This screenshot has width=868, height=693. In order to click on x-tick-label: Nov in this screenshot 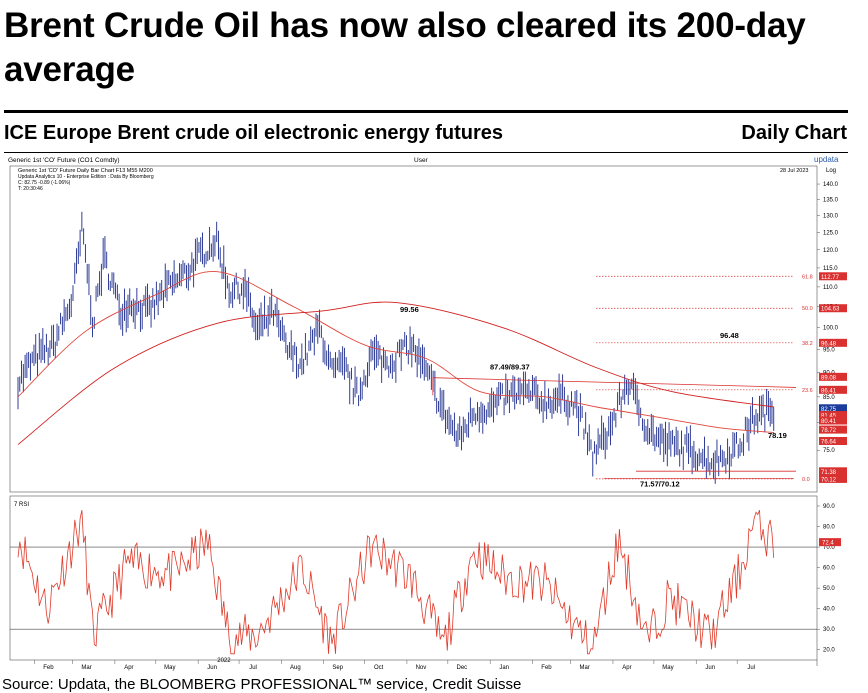, I will do `click(421, 668)`.